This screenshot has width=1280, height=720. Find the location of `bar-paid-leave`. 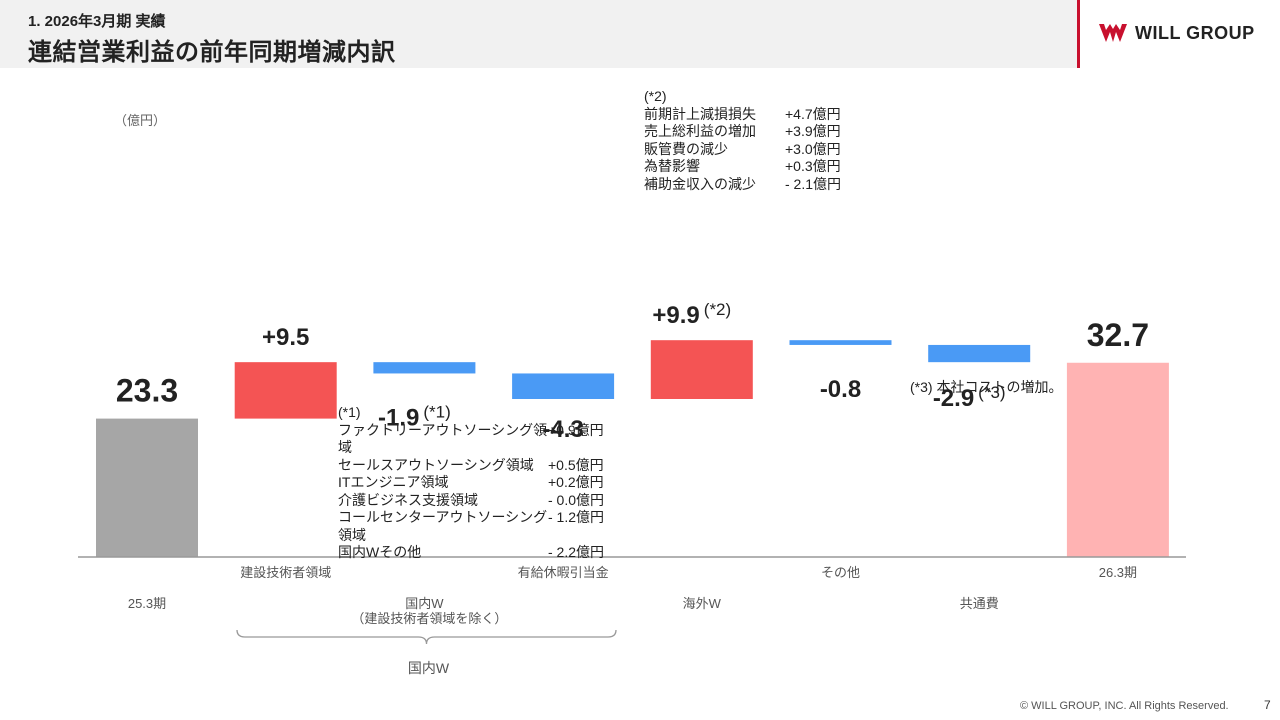

bar-paid-leave is located at coordinates (563, 386).